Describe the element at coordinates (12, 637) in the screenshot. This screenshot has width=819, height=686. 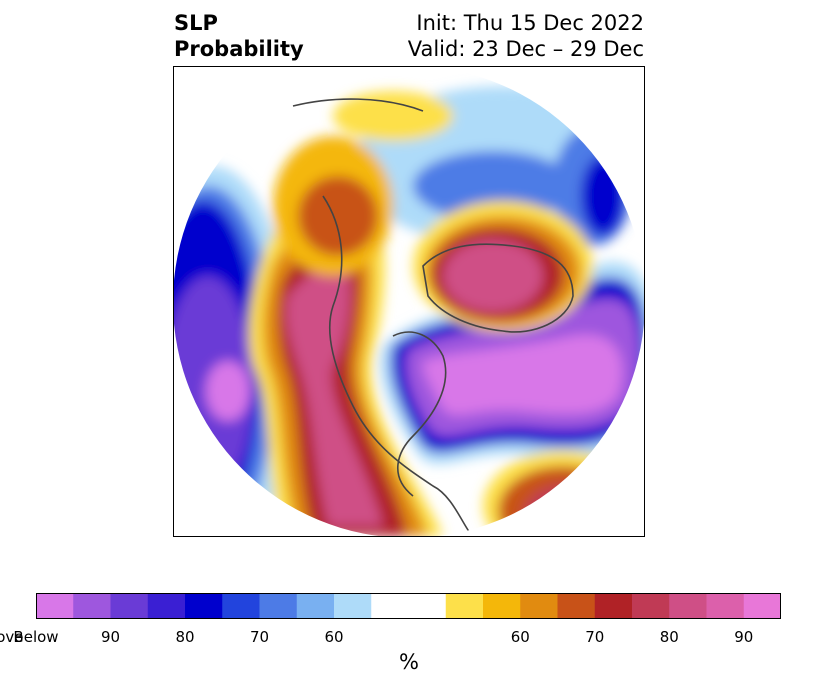
I see `colorbar-tick-label: Above` at that location.